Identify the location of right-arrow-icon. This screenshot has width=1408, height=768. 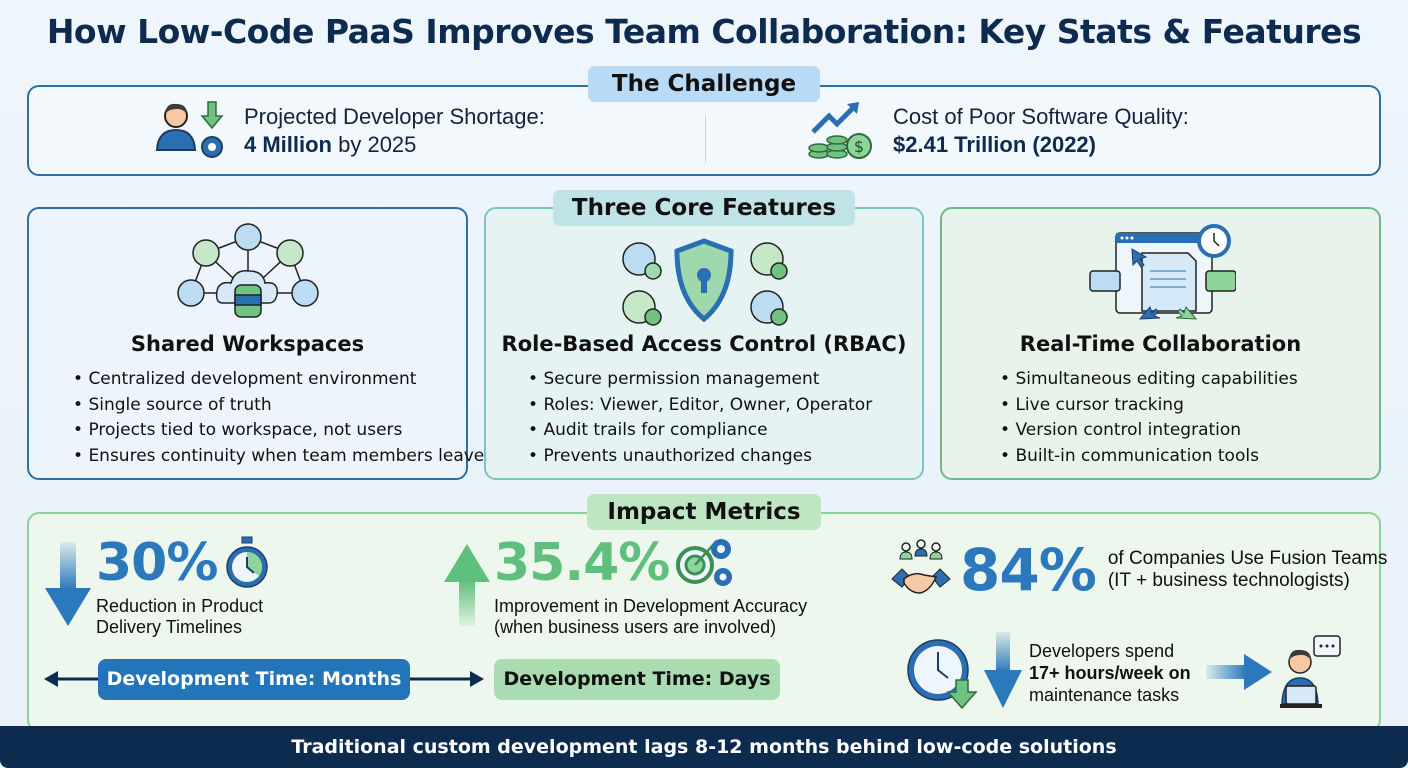
(1239, 672).